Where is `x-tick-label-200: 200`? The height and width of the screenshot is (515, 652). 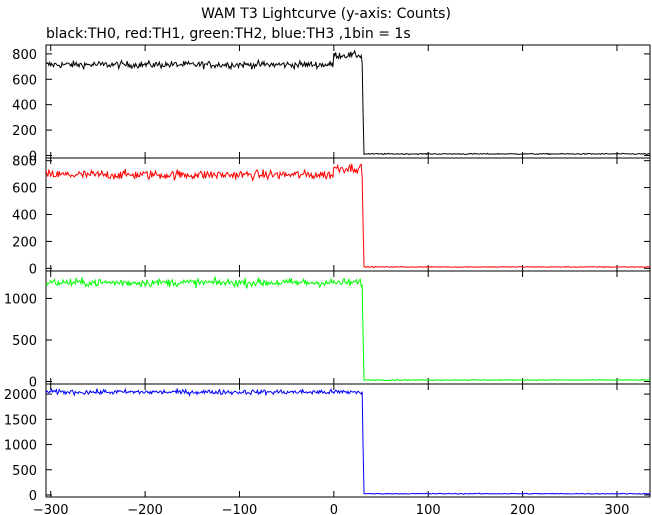 x-tick-label-200: 200 is located at coordinates (522, 509).